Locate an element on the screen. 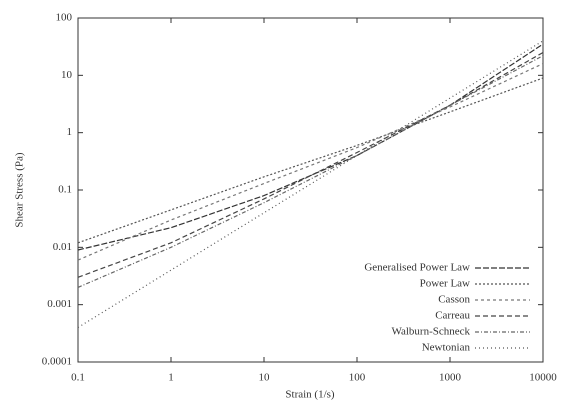  y-tick-label: 1 is located at coordinates (70, 132).